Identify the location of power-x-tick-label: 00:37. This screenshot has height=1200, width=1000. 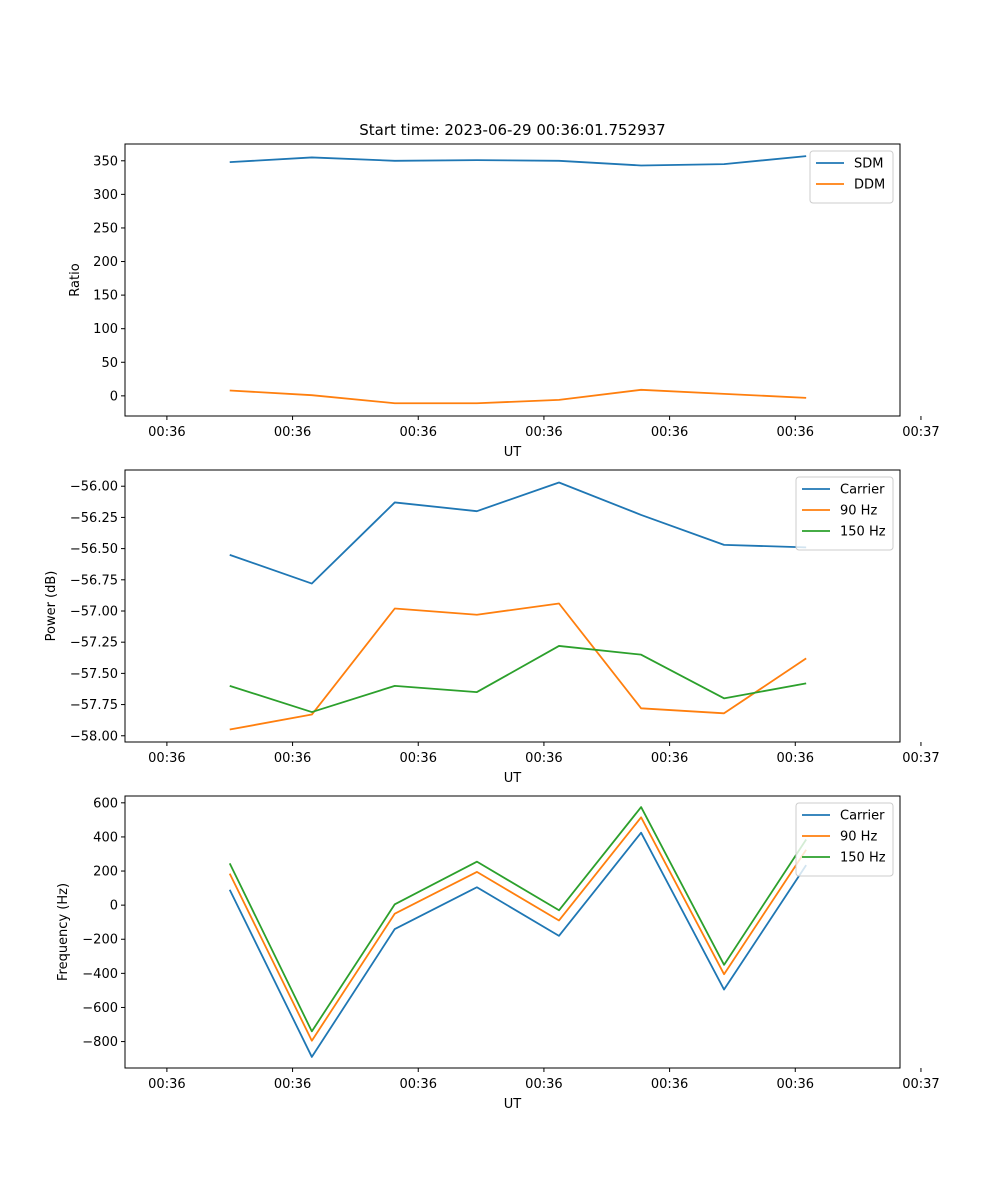
(920, 758).